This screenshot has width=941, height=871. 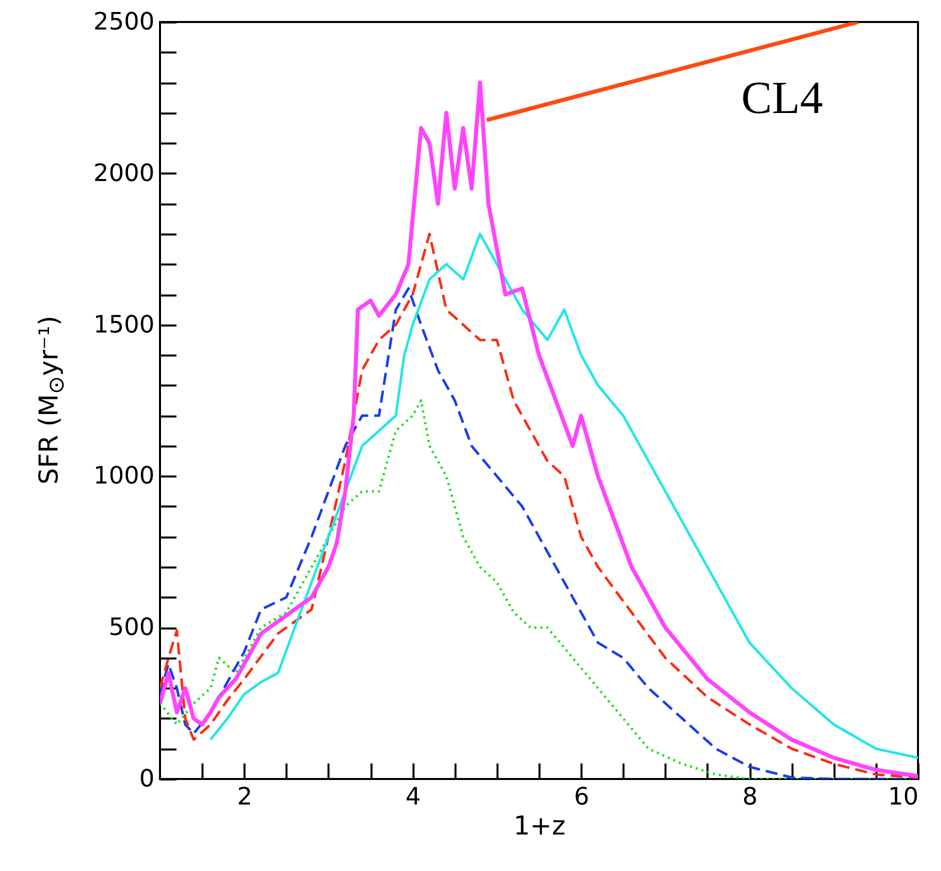 I want to click on y-tick-label: 1500, so click(x=123, y=324).